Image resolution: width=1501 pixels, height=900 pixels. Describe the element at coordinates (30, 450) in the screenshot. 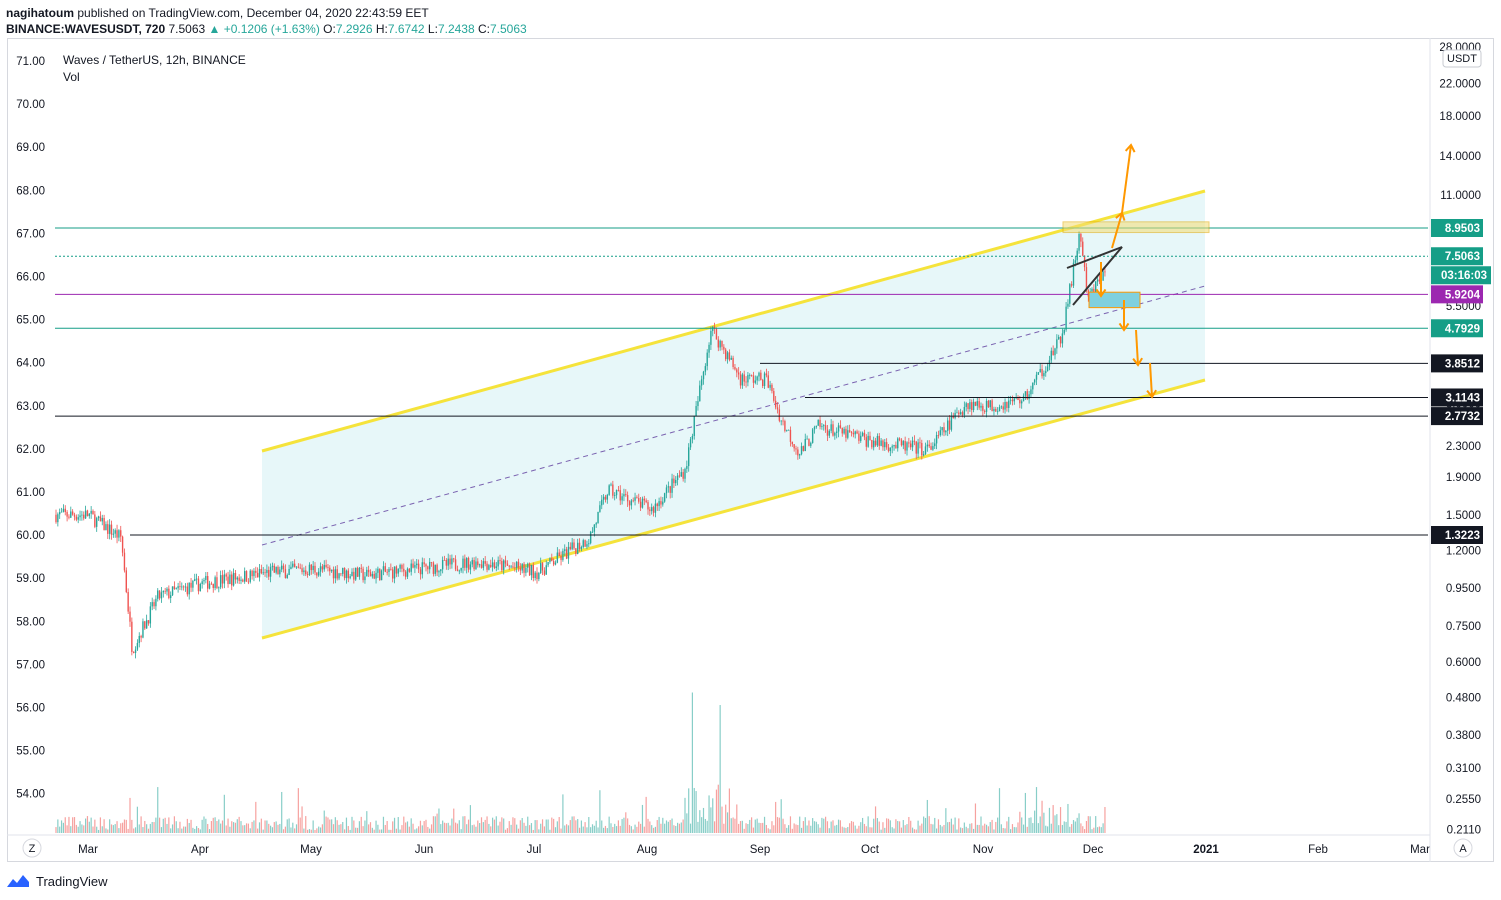

I see `left-axis-label: 62.00` at that location.